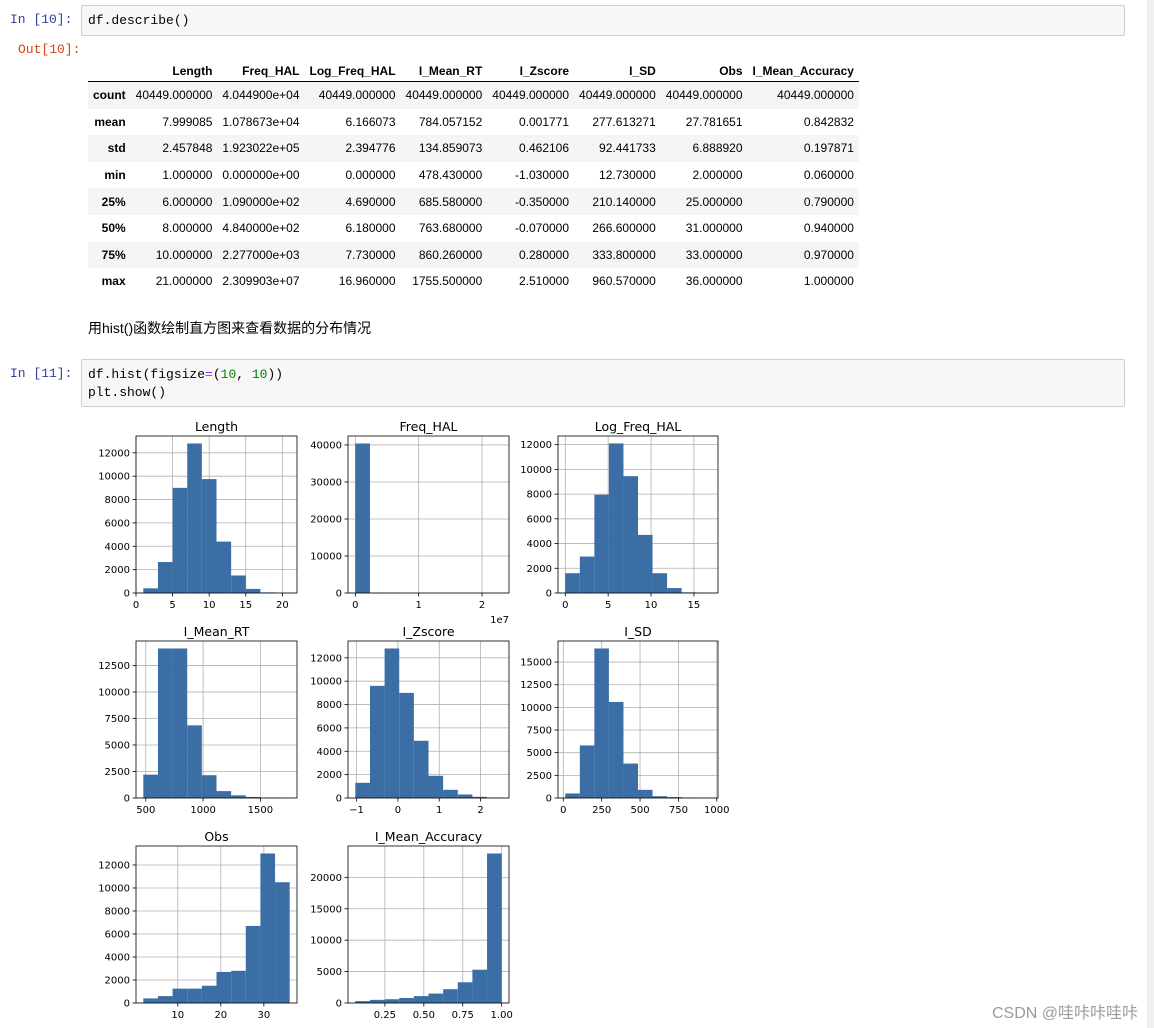 The image size is (1154, 1028). I want to click on table-cell: 333.800000, so click(624, 254).